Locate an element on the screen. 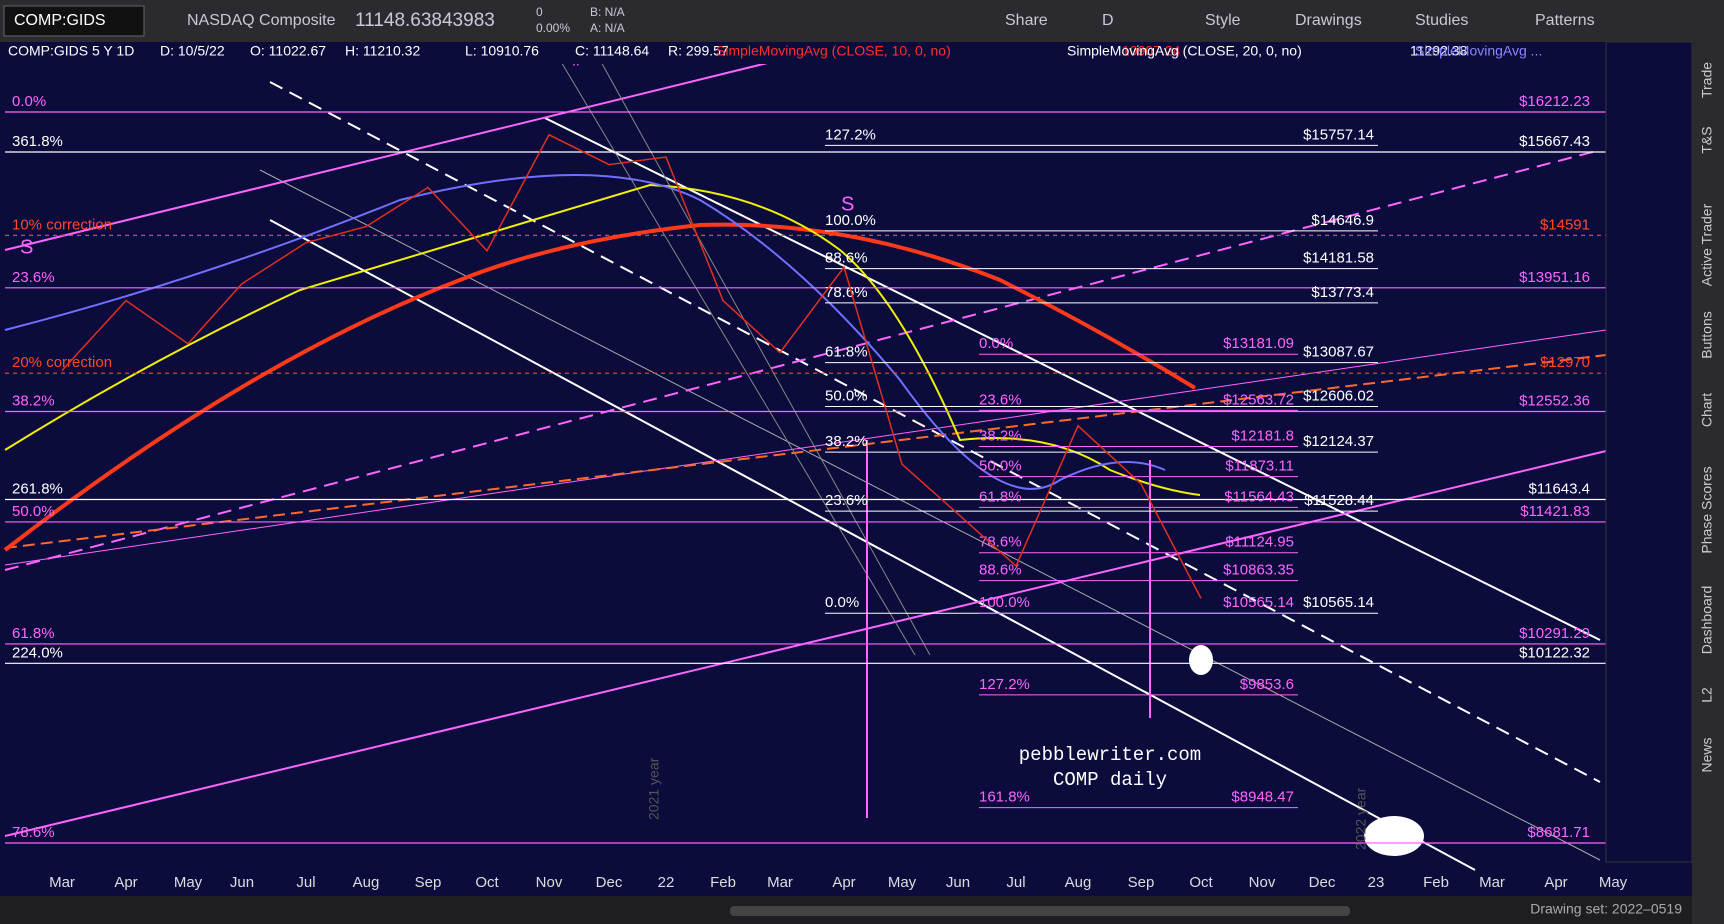  x-tick-label: Sep is located at coordinates (428, 882).